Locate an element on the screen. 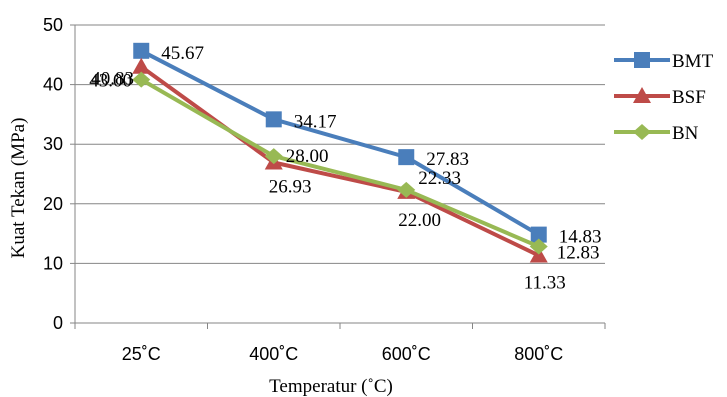  y-tick-label: 10 is located at coordinates (53, 263).